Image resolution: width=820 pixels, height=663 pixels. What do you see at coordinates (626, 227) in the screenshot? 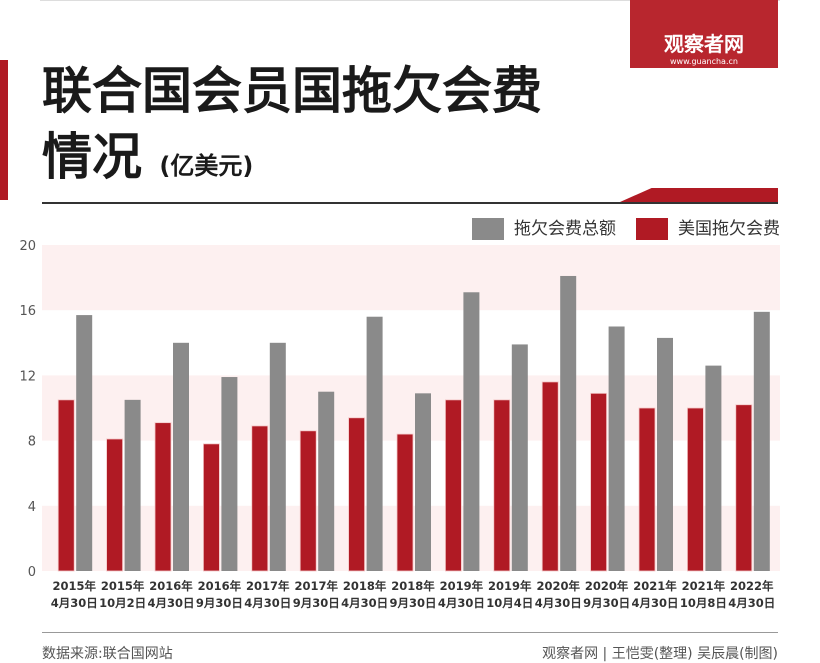
I see `legend: 拖欠会费总额 美国拖欠会费` at bounding box center [626, 227].